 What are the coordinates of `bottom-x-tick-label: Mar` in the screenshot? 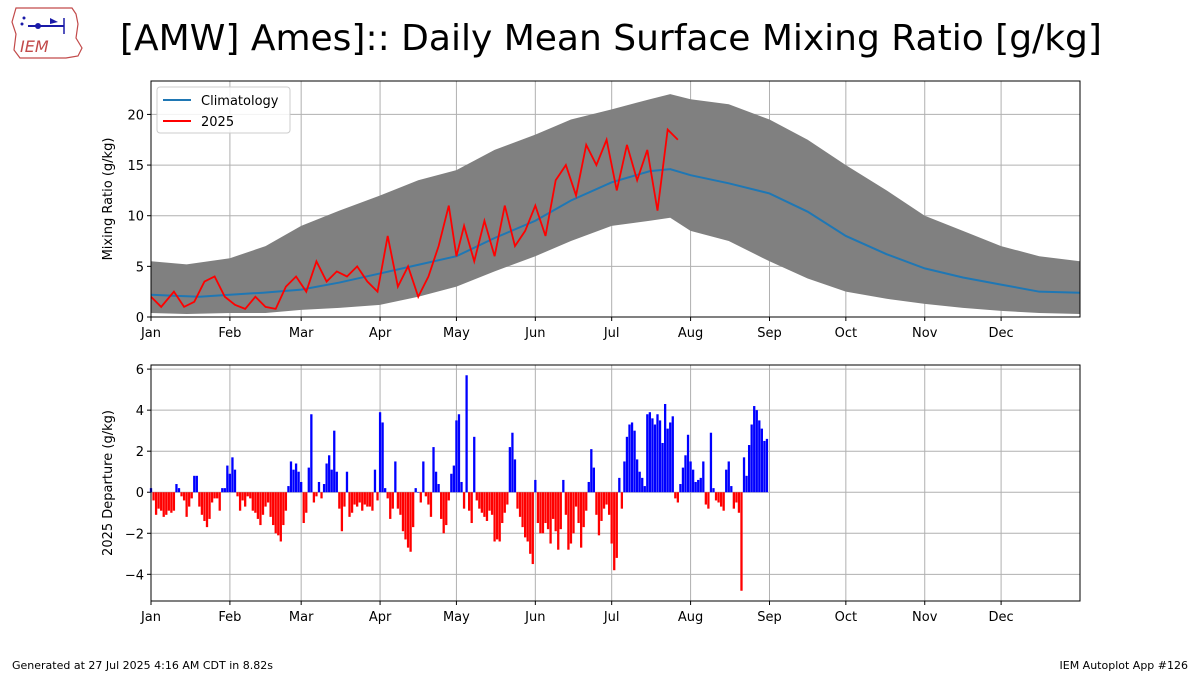 It's located at (301, 617).